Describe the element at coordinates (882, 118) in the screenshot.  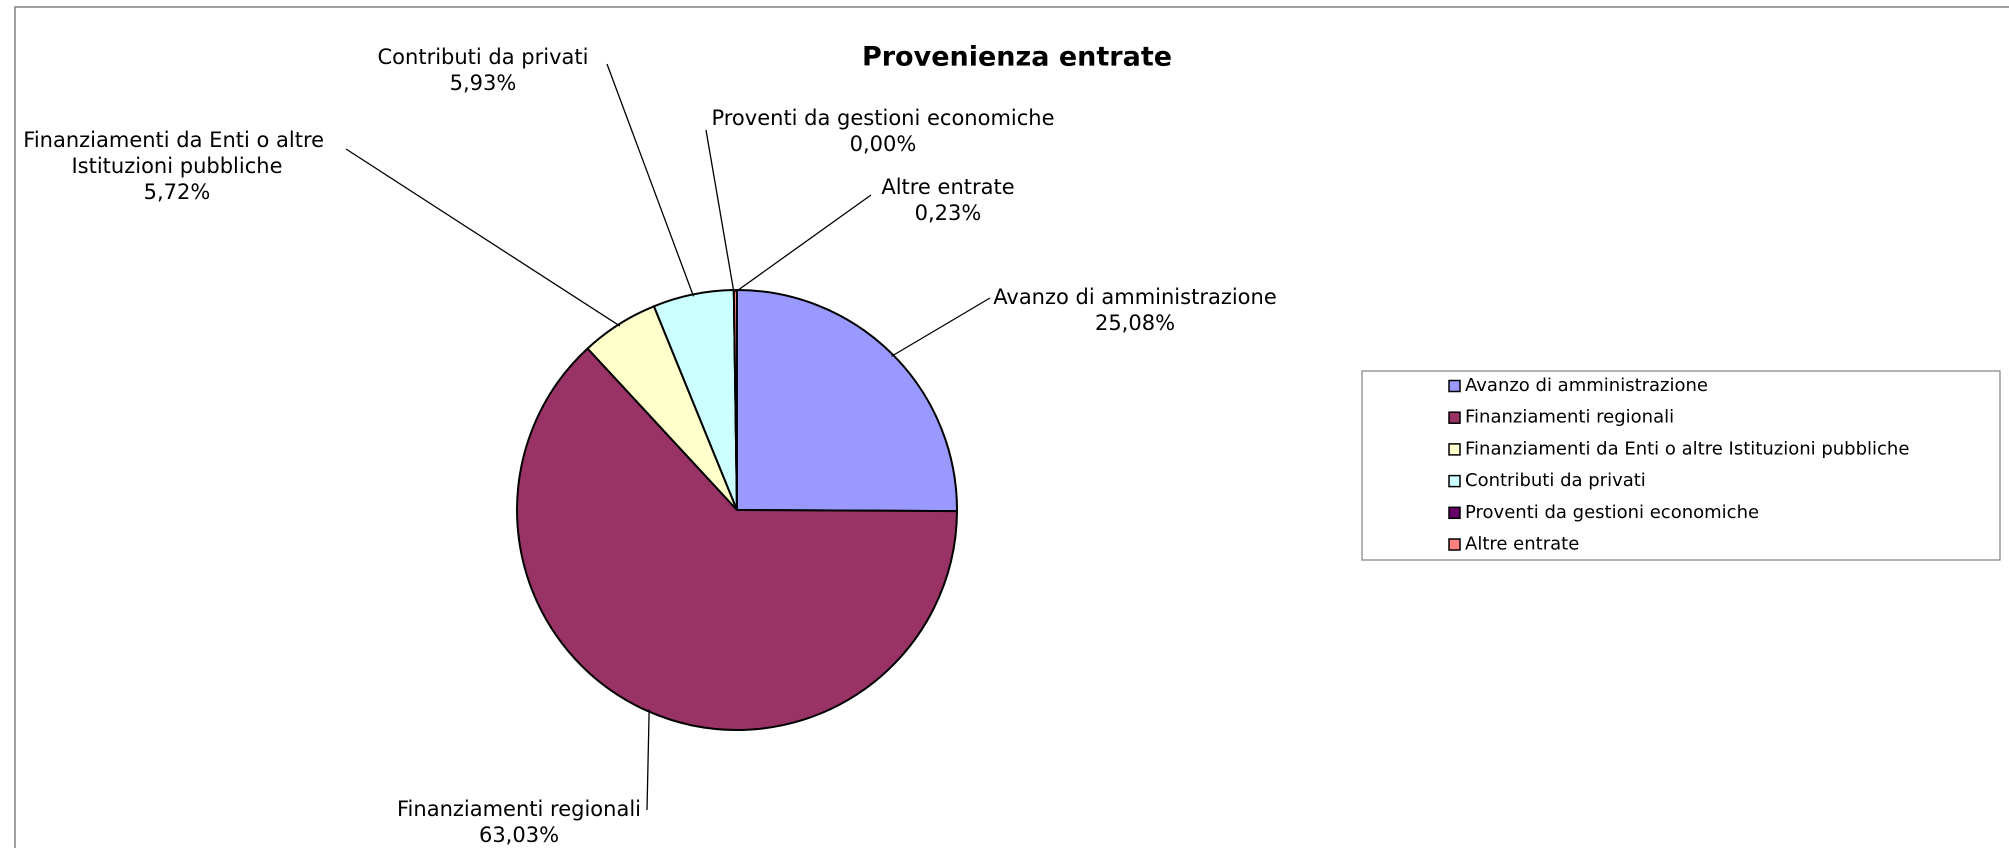
I see `slice-label: Proventi da gestioni economiche` at that location.